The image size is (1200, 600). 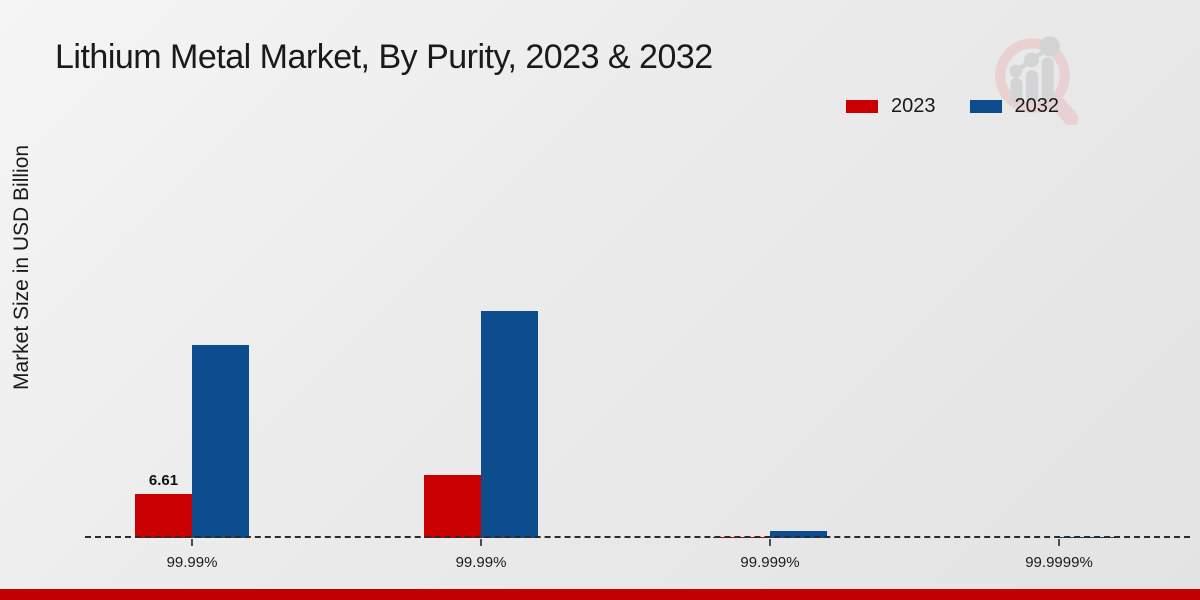 I want to click on y-axis-label: Market Size in USD Billion, so click(x=21, y=267).